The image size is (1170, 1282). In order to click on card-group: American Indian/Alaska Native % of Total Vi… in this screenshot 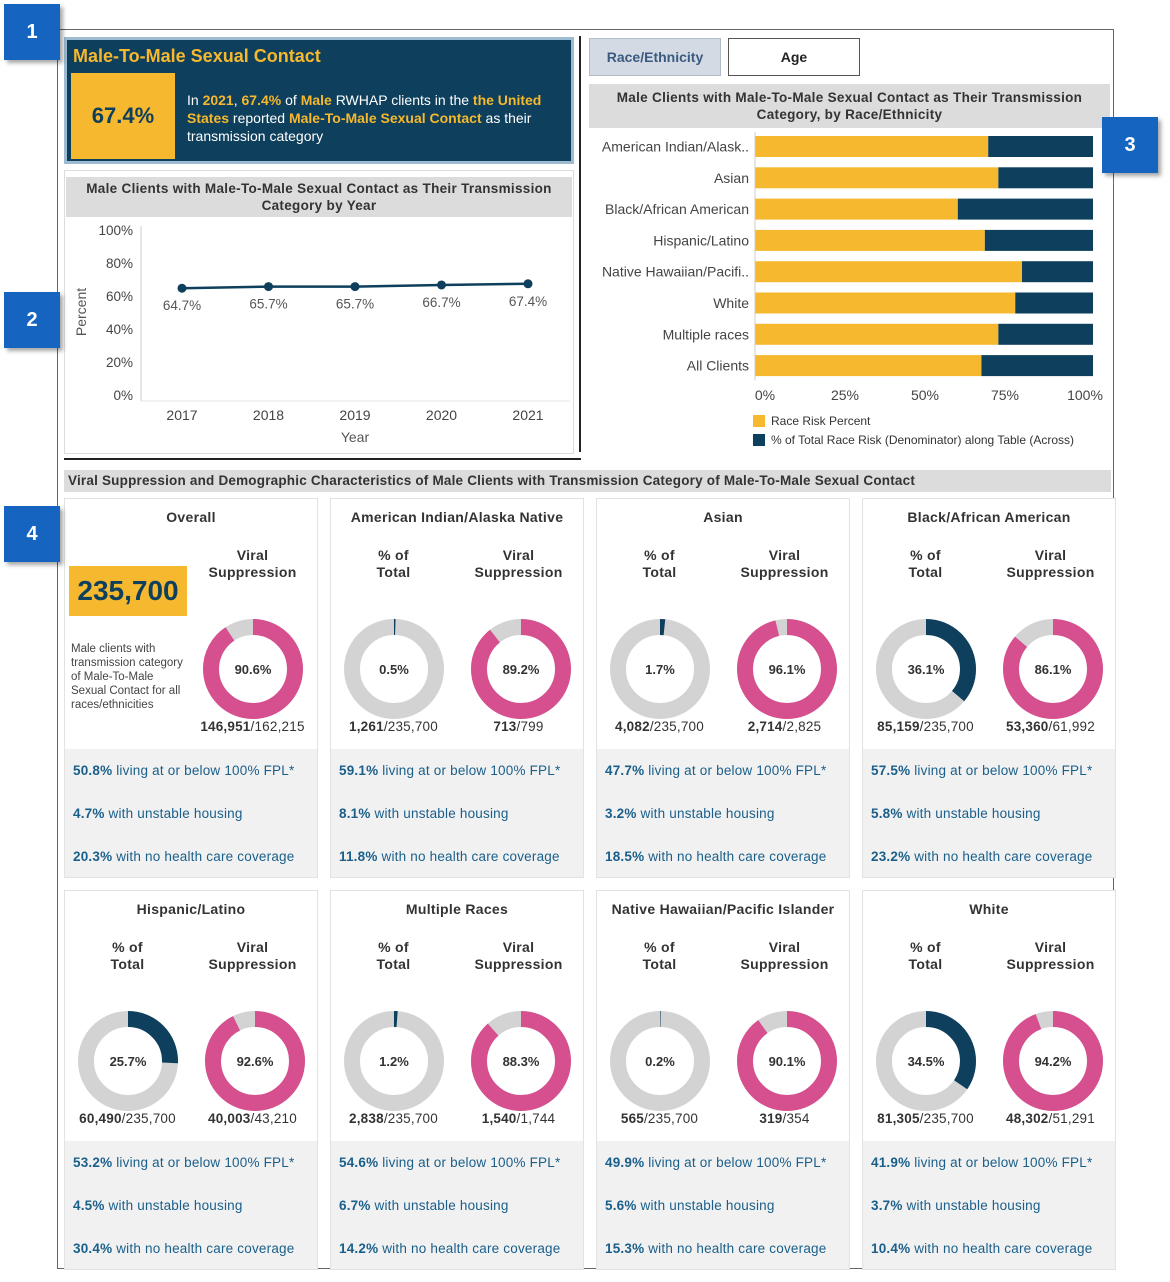, I will do `click(457, 688)`.